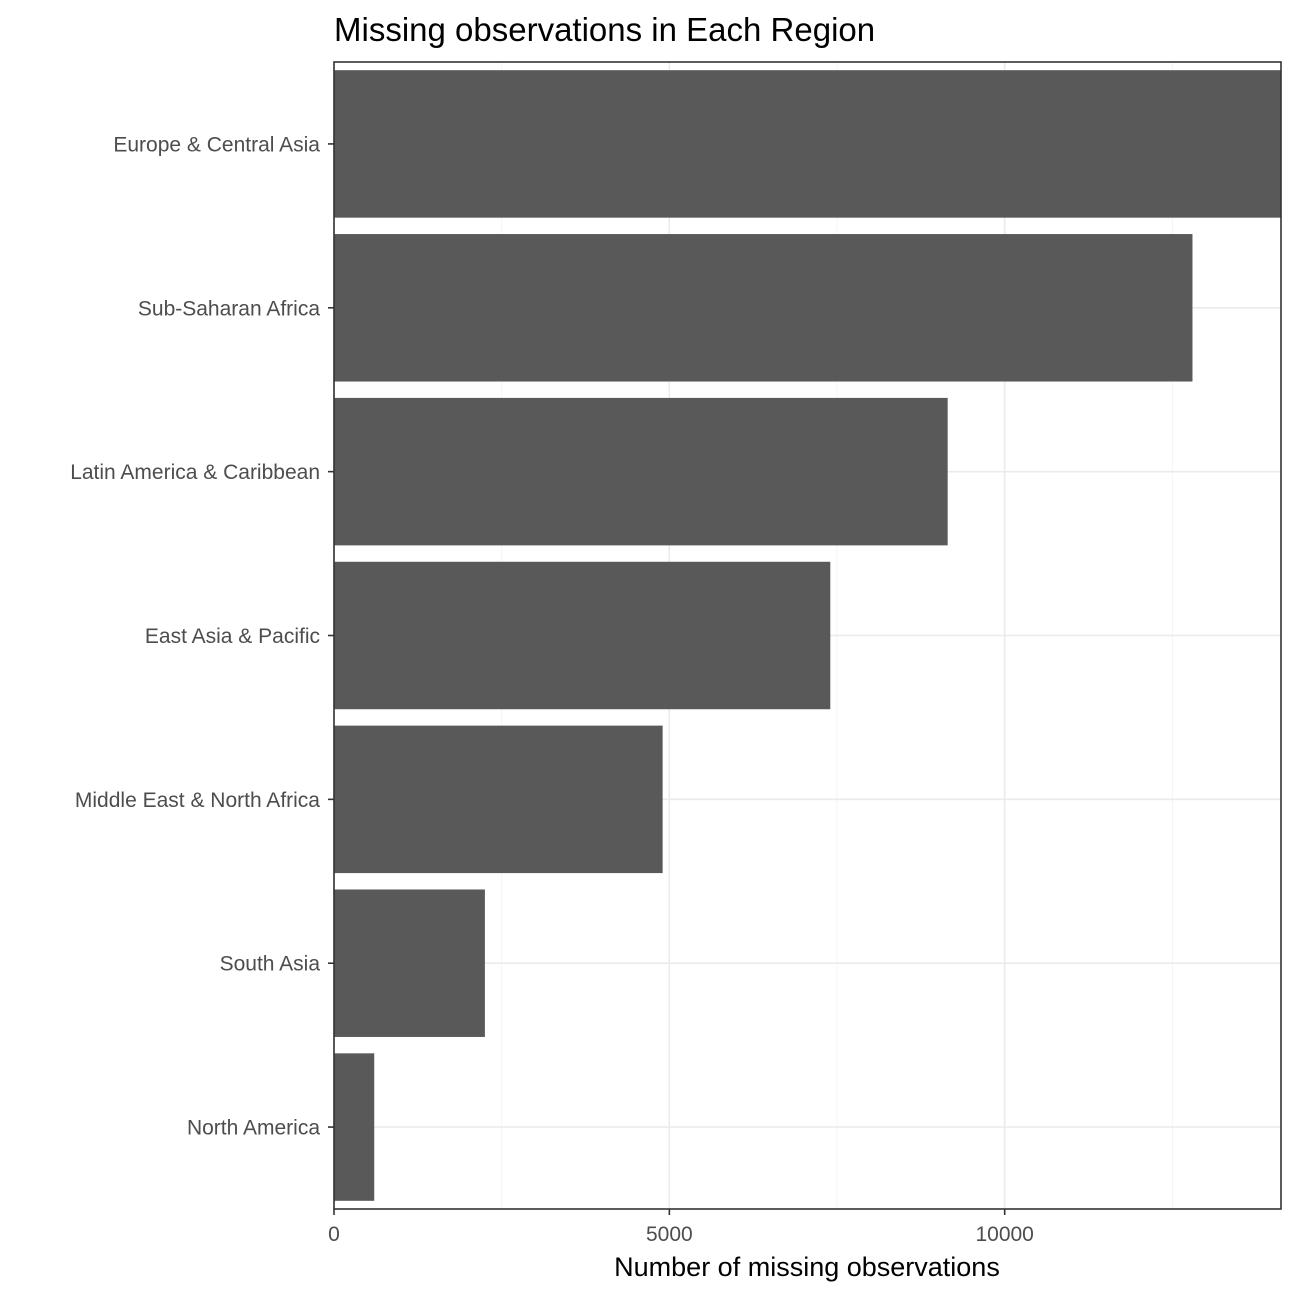  What do you see at coordinates (232, 636) in the screenshot?
I see `y-tick-label: East Asia & Pacific` at bounding box center [232, 636].